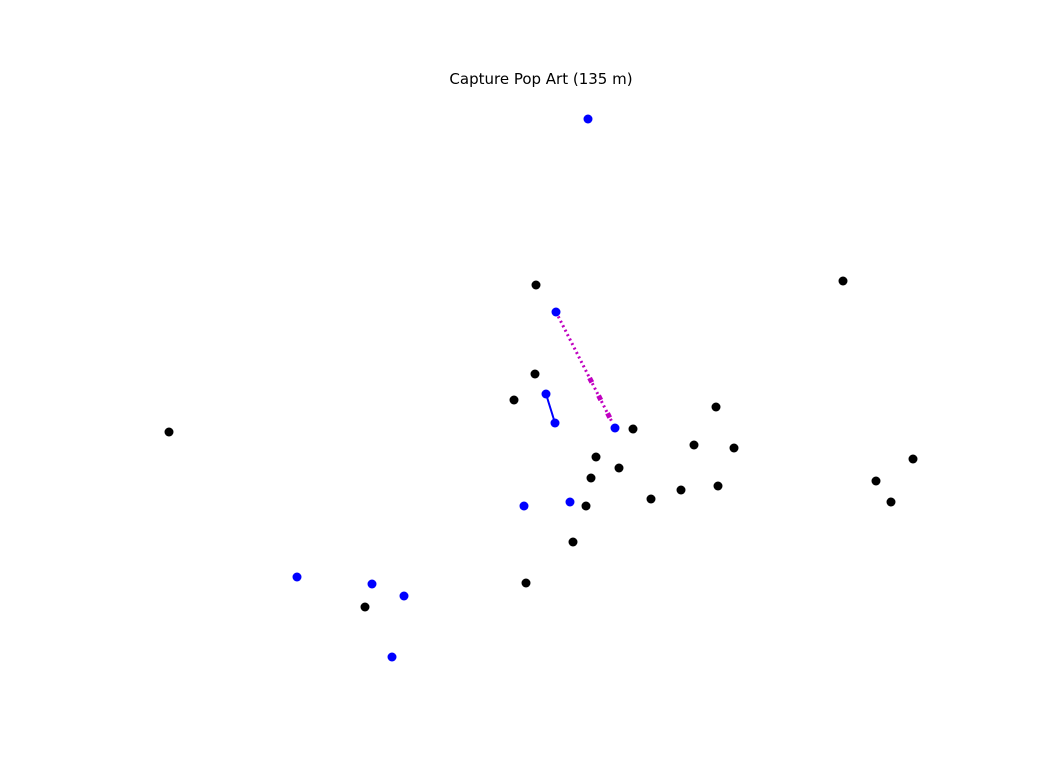  I want to click on solid-link-line, so click(550, 408).